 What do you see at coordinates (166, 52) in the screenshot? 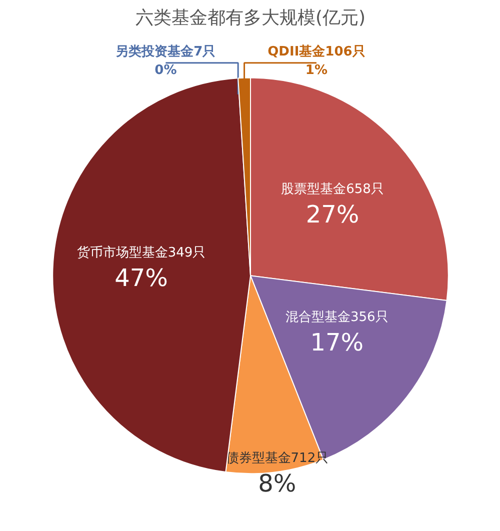
I see `category-label: 另类投资基金7只` at bounding box center [166, 52].